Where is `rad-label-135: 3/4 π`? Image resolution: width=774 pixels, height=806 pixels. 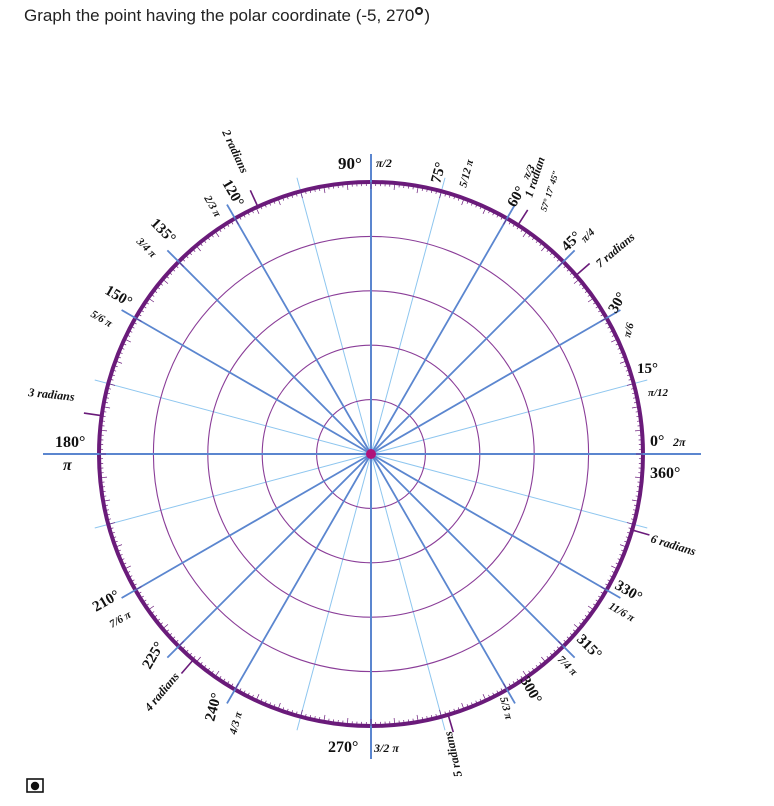 rad-label-135: 3/4 π is located at coordinates (146, 248).